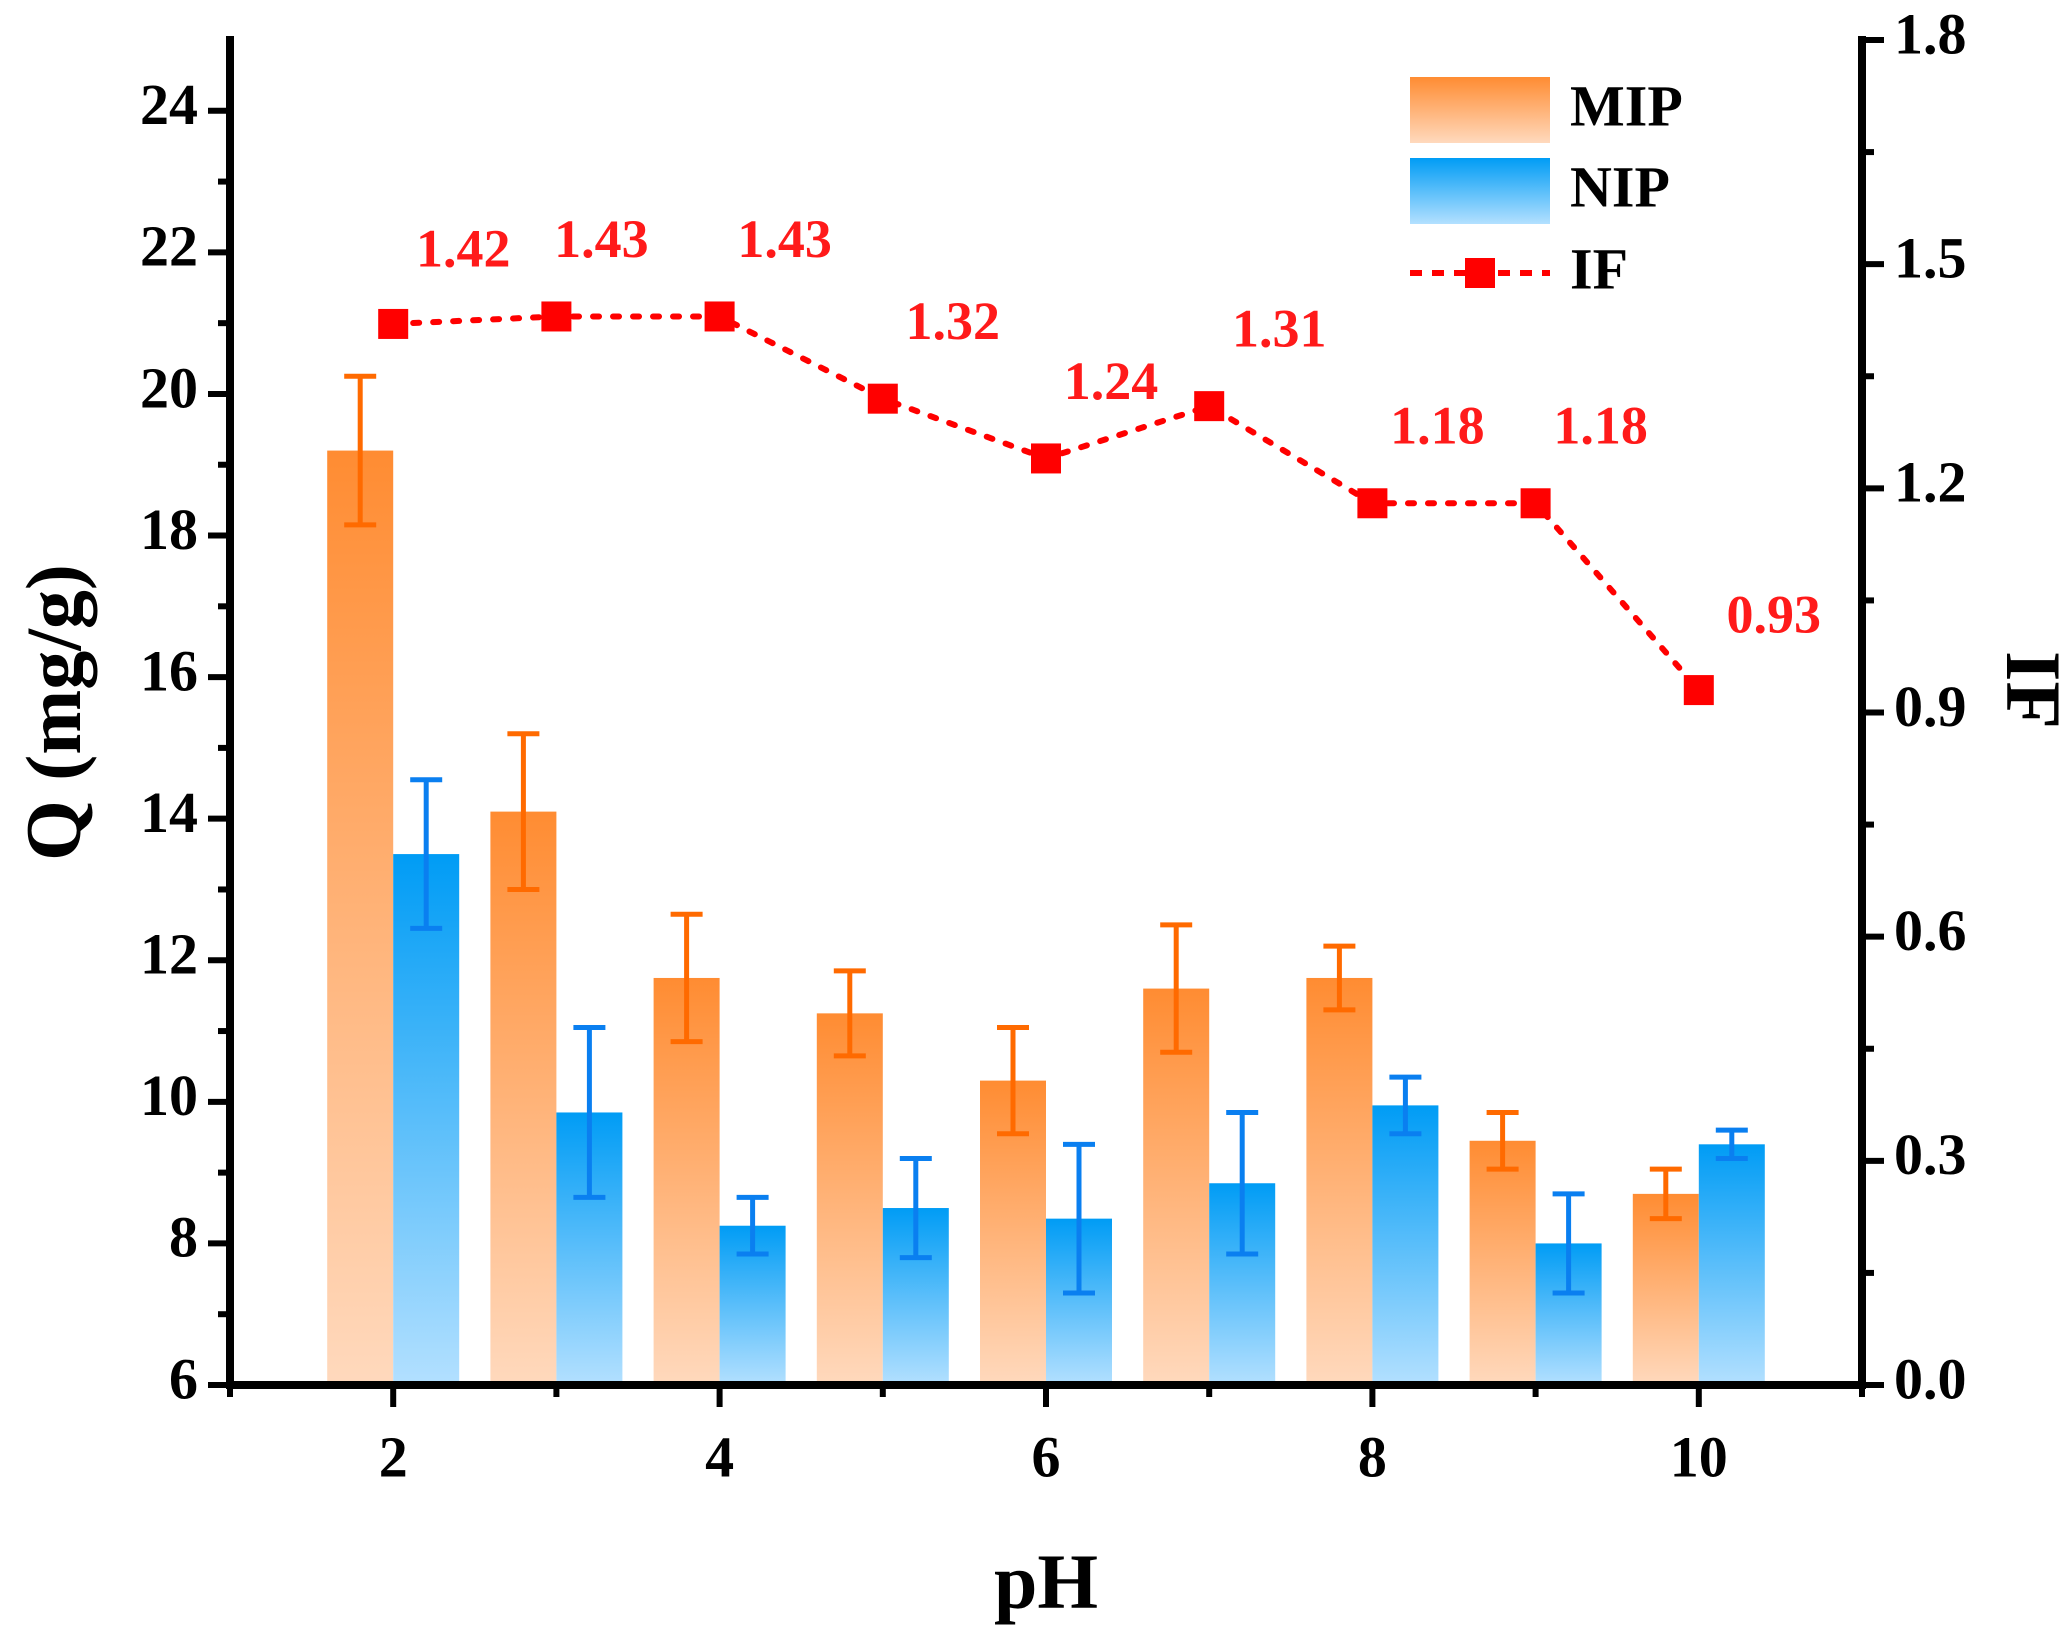 The height and width of the screenshot is (1641, 2059). What do you see at coordinates (2024, 690) in the screenshot?
I see `y2-axis-title: IF` at bounding box center [2024, 690].